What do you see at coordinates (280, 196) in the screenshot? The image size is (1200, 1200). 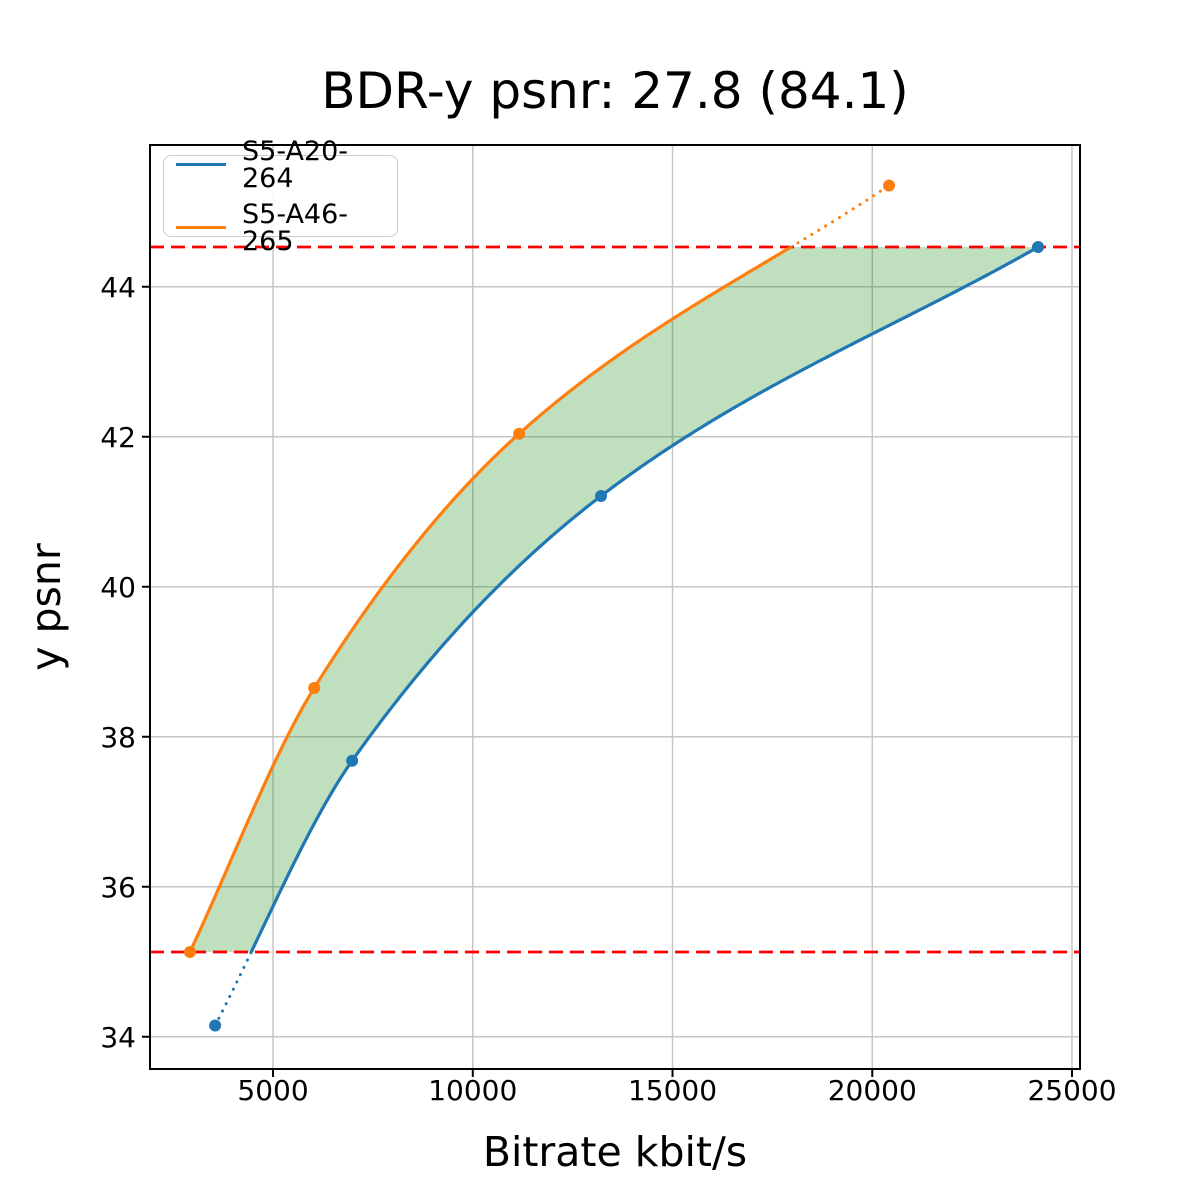 I see `legend: S5-A20-264 S5-A46-265` at bounding box center [280, 196].